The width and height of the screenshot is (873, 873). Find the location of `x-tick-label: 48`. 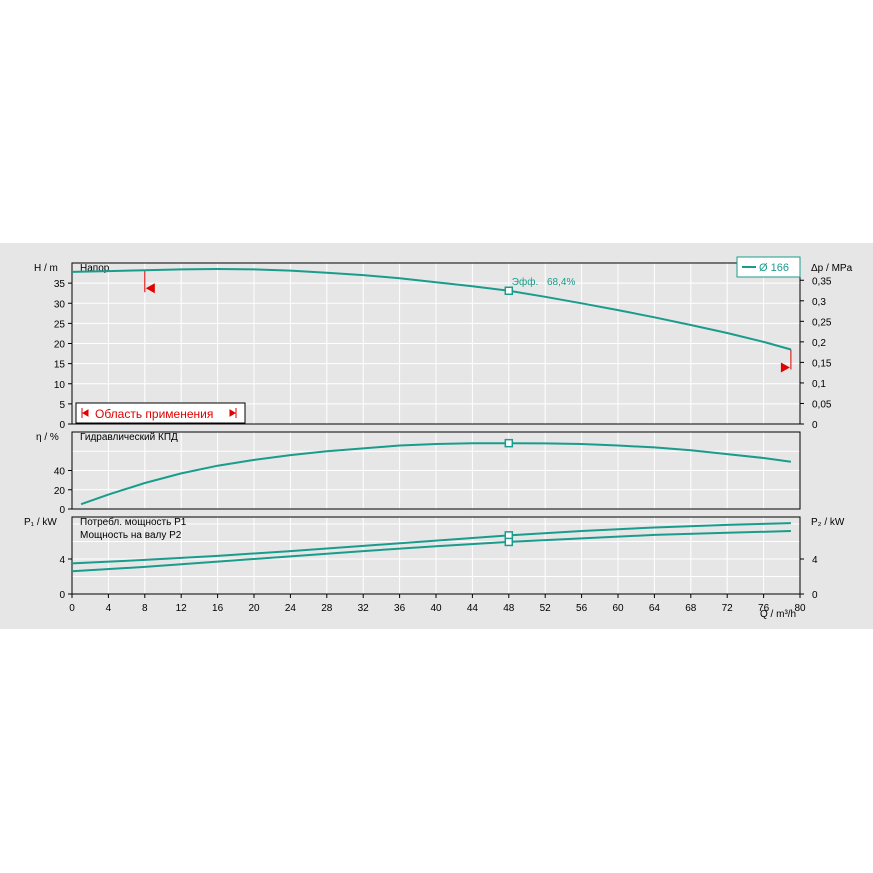

x-tick-label: 48 is located at coordinates (509, 608).